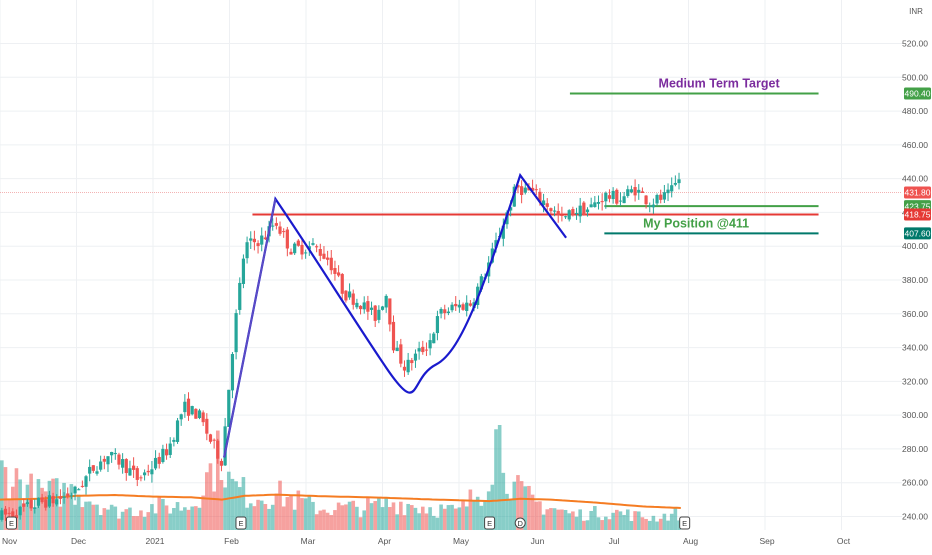  What do you see at coordinates (155, 541) in the screenshot?
I see `time-tick-label: 2021` at bounding box center [155, 541].